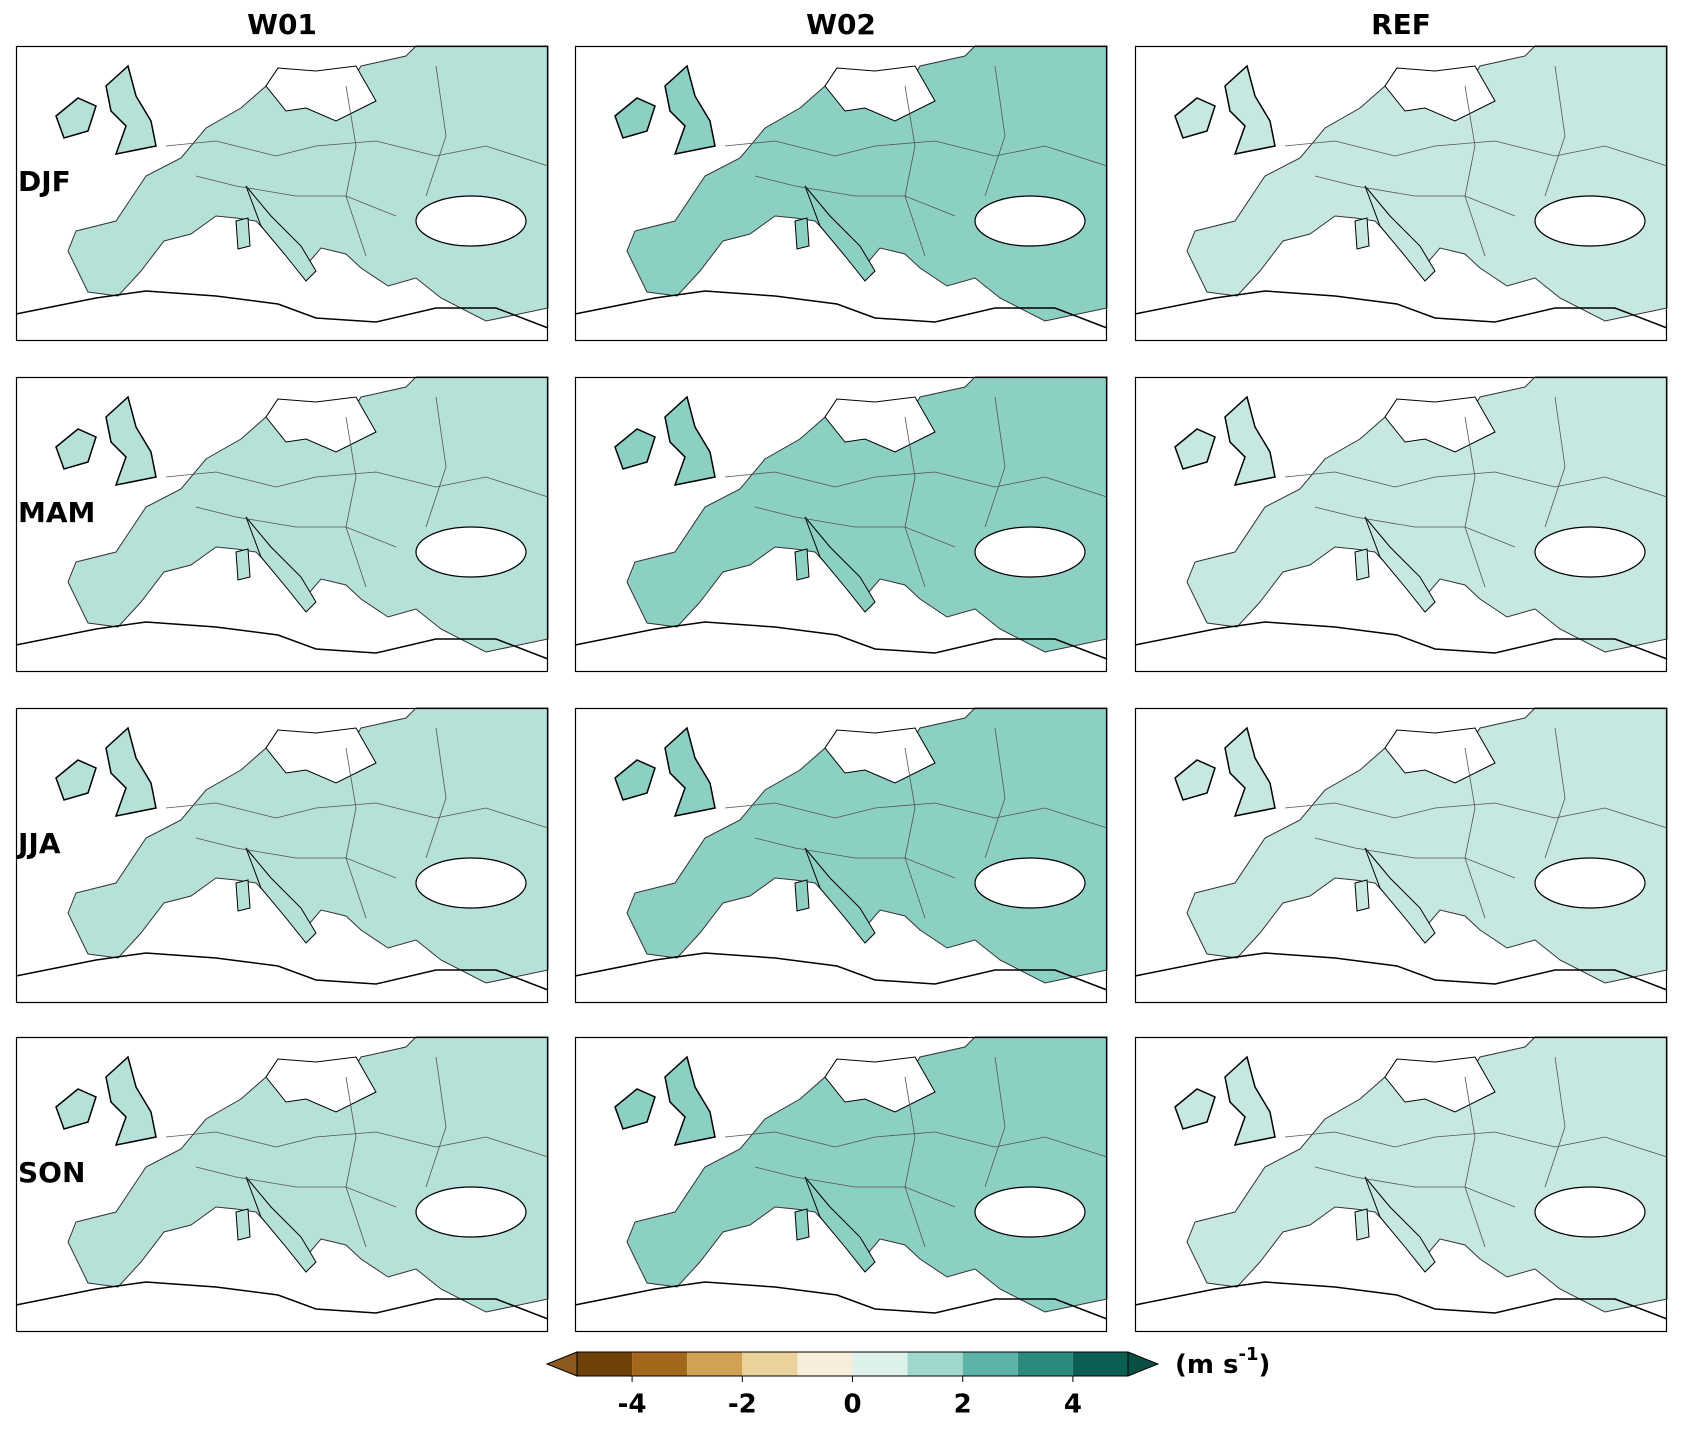 The height and width of the screenshot is (1429, 1683). I want to click on column-title: REF, so click(1401, 24).